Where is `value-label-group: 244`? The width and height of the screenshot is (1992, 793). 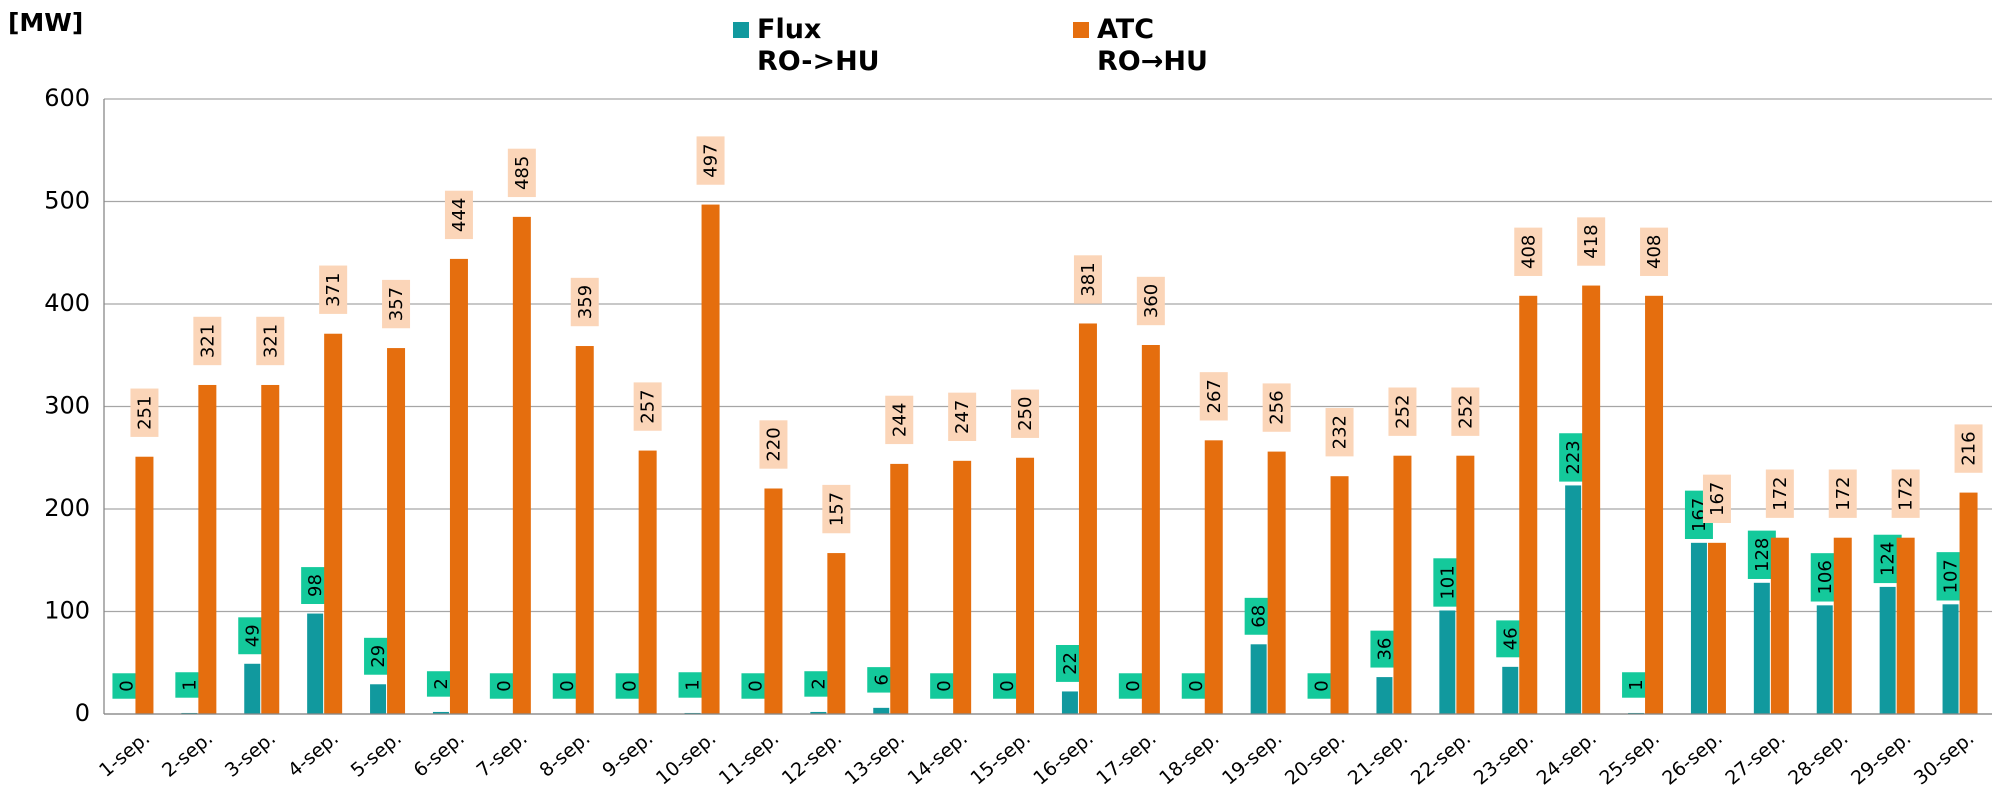 value-label-group: 244 is located at coordinates (899, 420).